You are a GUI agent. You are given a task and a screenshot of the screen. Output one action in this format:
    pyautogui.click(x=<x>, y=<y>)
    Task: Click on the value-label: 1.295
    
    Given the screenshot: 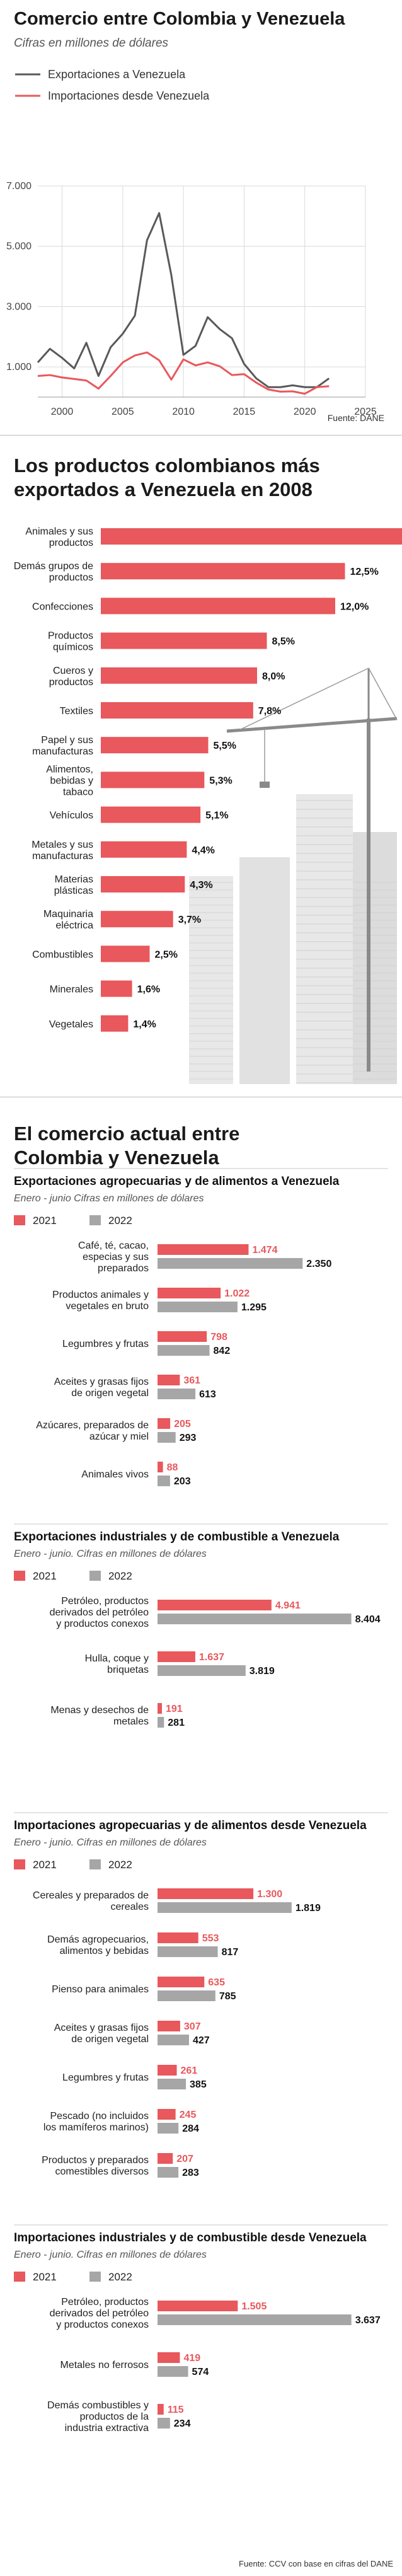 What is the action you would take?
    pyautogui.click(x=254, y=1307)
    